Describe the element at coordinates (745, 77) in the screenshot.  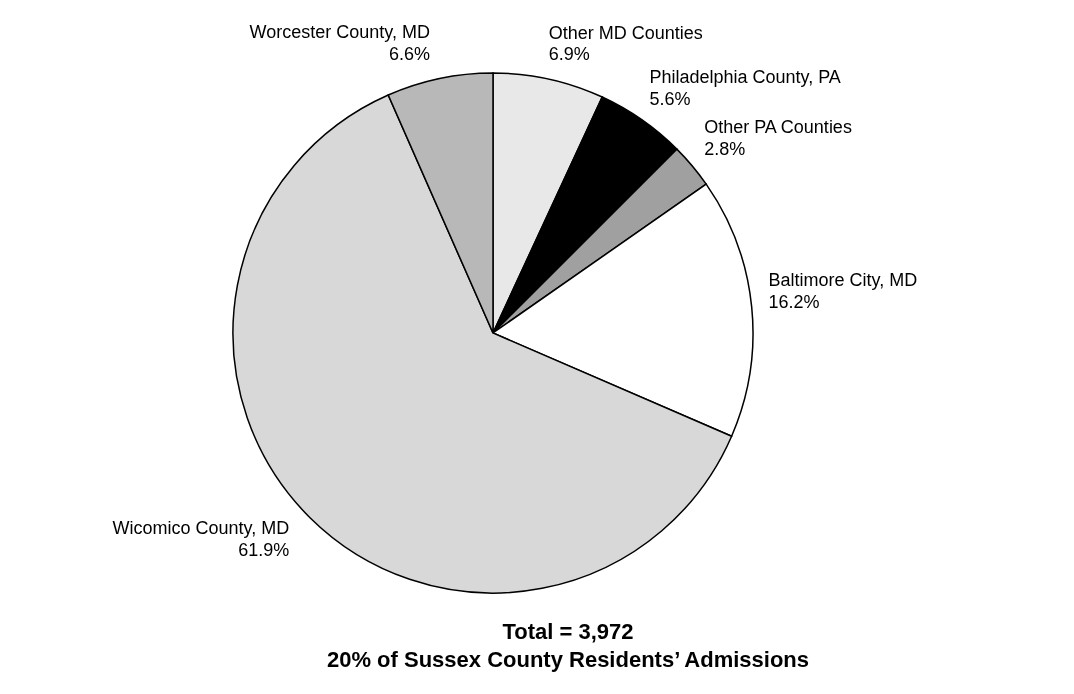
I see `slice-label: Philadelphia County, PA` at that location.